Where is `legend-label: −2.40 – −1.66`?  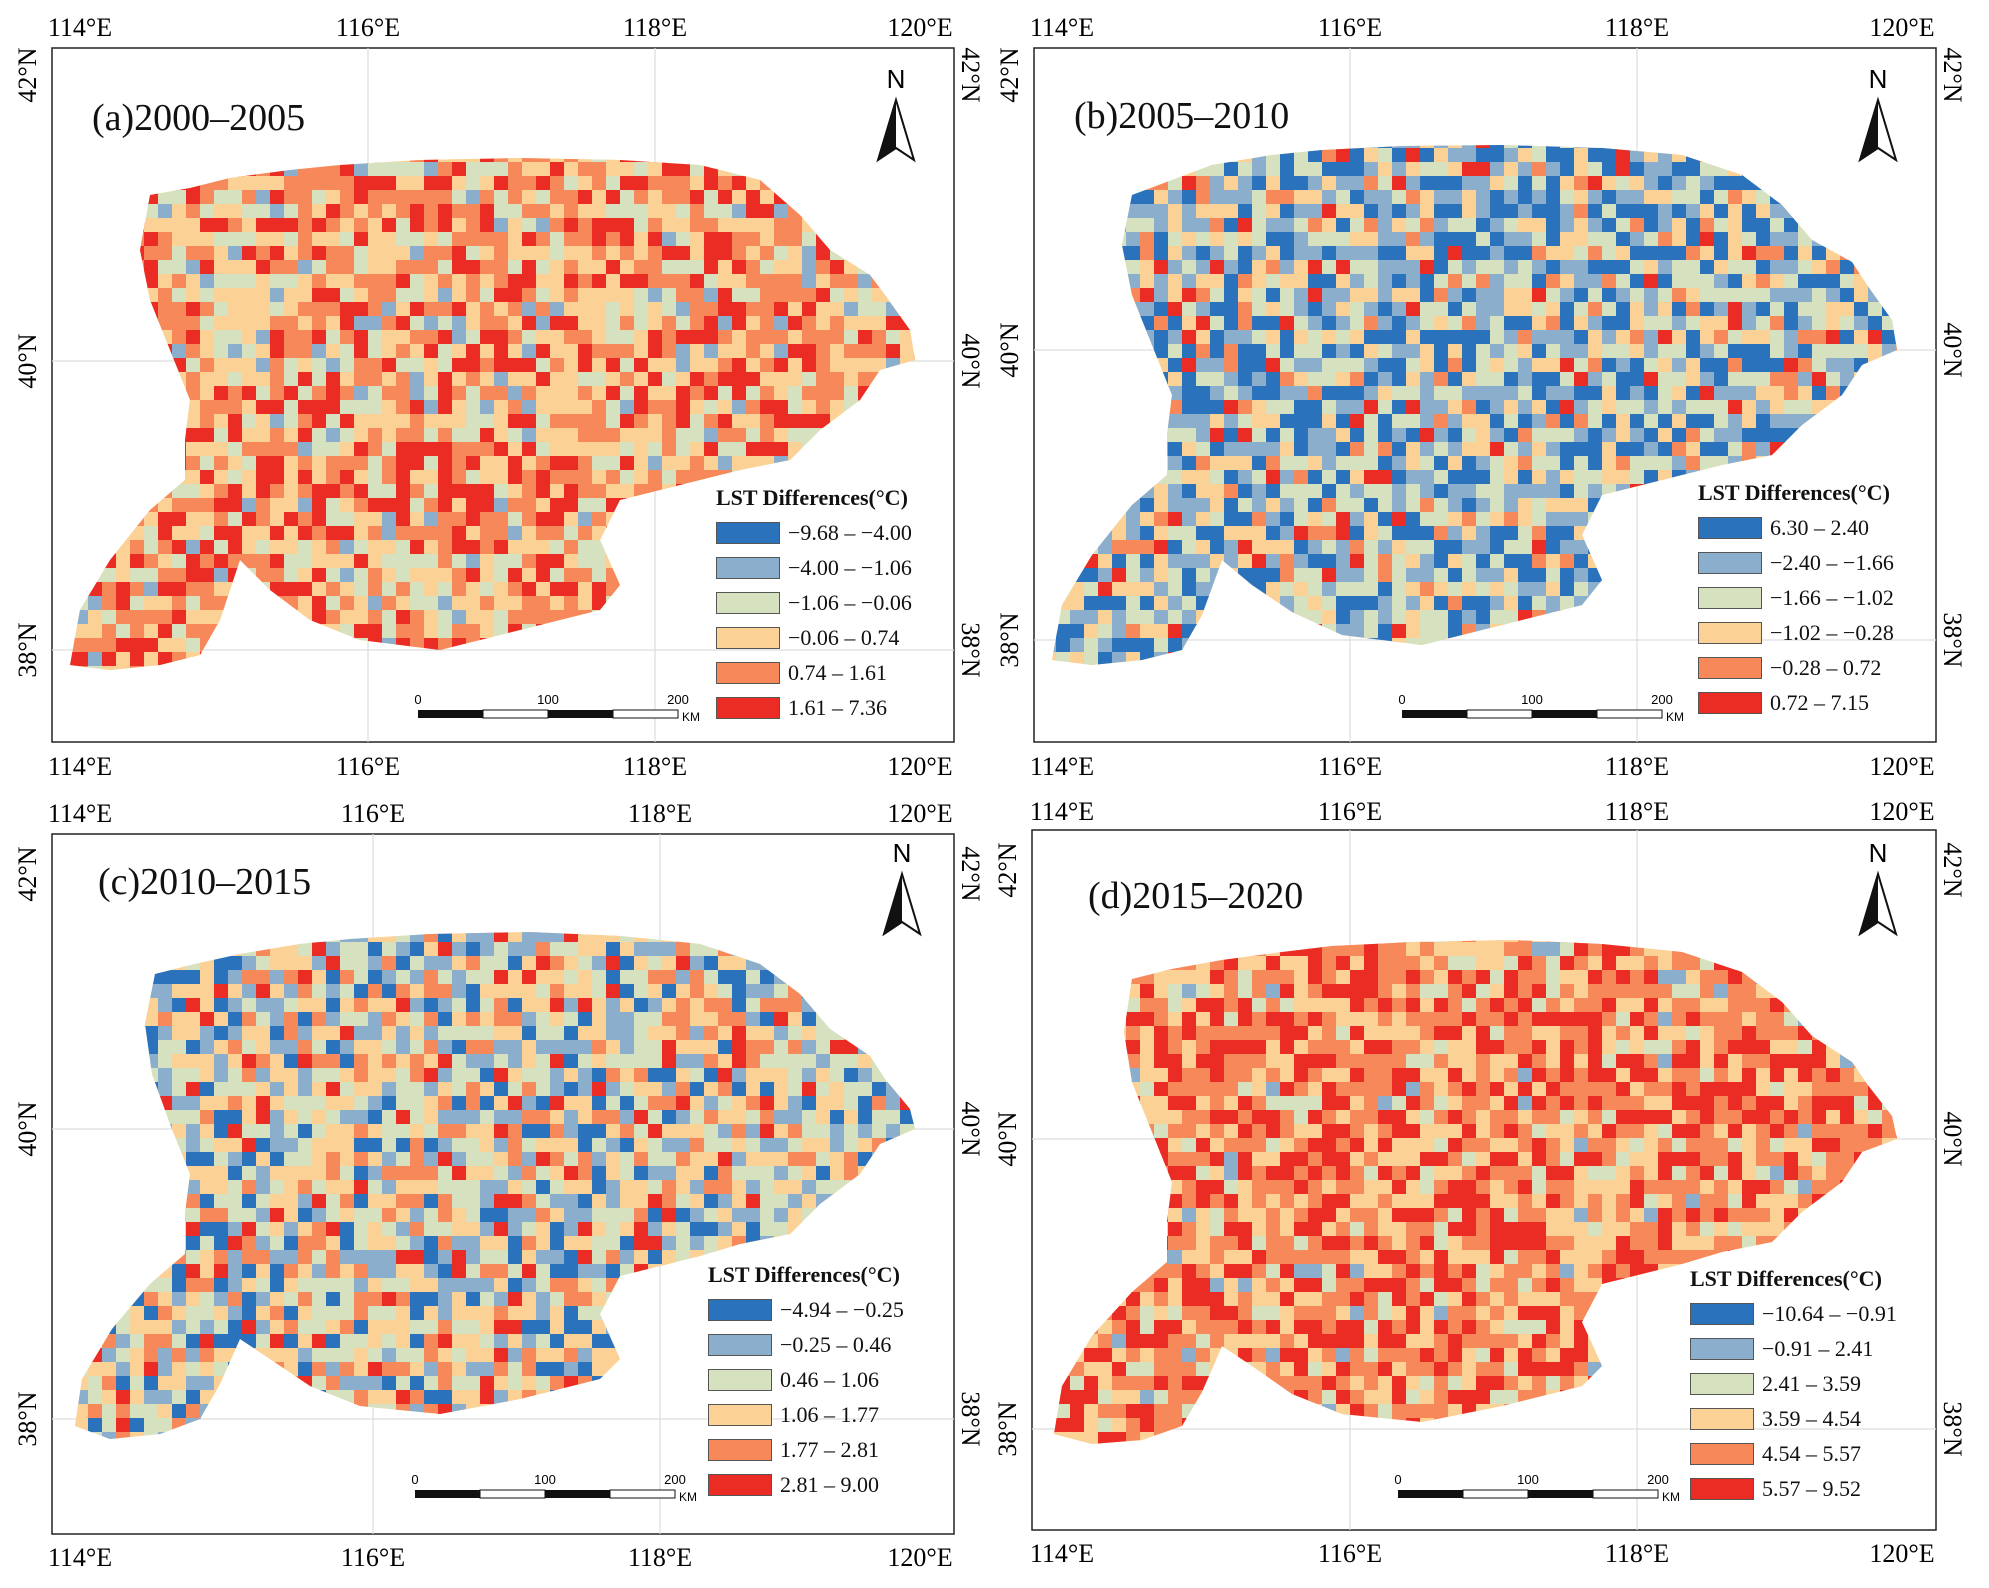
legend-label: −2.40 – −1.66 is located at coordinates (1832, 562).